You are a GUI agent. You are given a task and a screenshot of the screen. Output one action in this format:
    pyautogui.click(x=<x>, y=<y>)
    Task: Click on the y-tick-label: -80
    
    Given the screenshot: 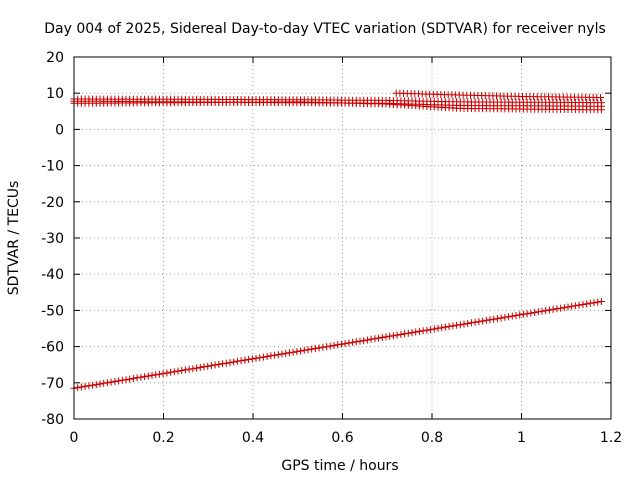 What is the action you would take?
    pyautogui.click(x=52, y=420)
    